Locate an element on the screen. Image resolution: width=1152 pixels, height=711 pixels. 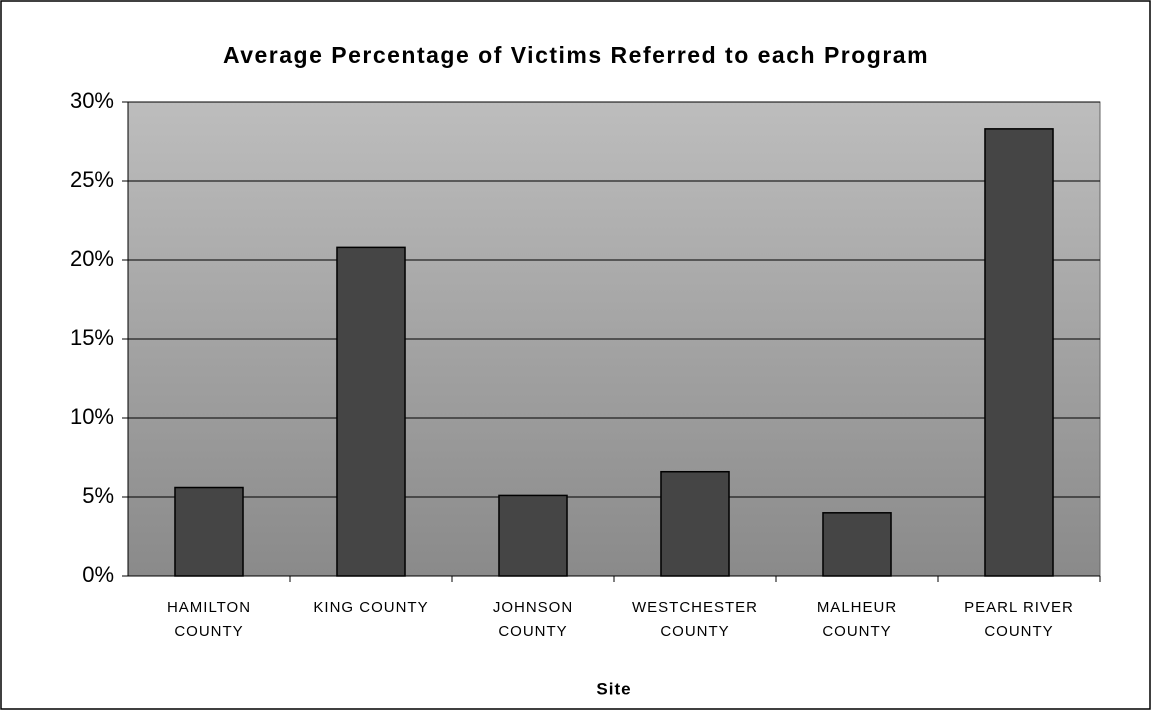
y-tick-label: 25% is located at coordinates (92, 179).